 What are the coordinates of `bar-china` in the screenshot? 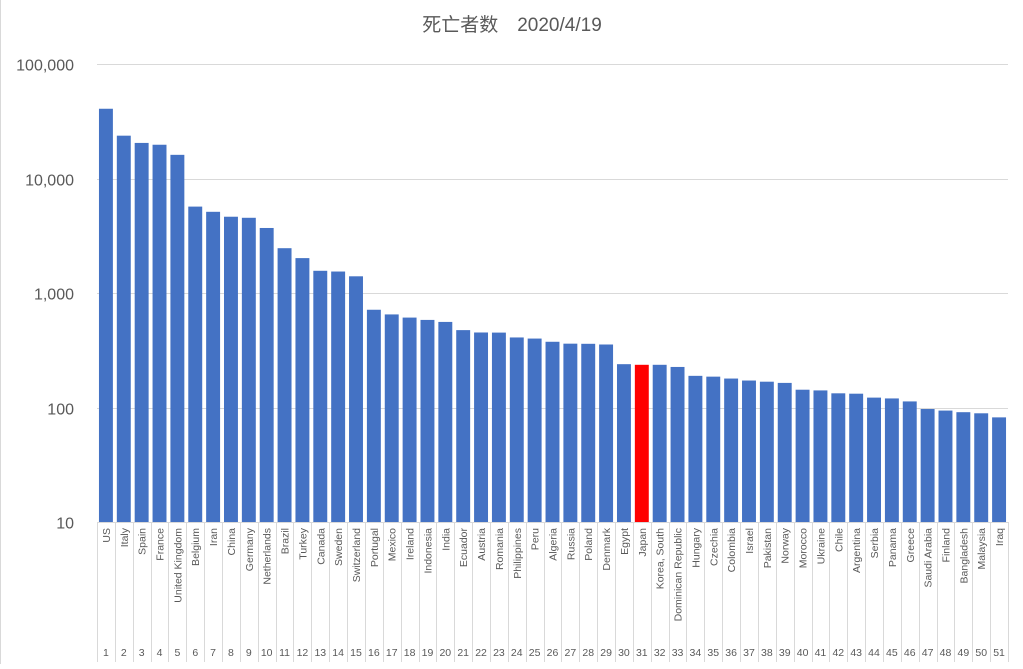 It's located at (231, 369).